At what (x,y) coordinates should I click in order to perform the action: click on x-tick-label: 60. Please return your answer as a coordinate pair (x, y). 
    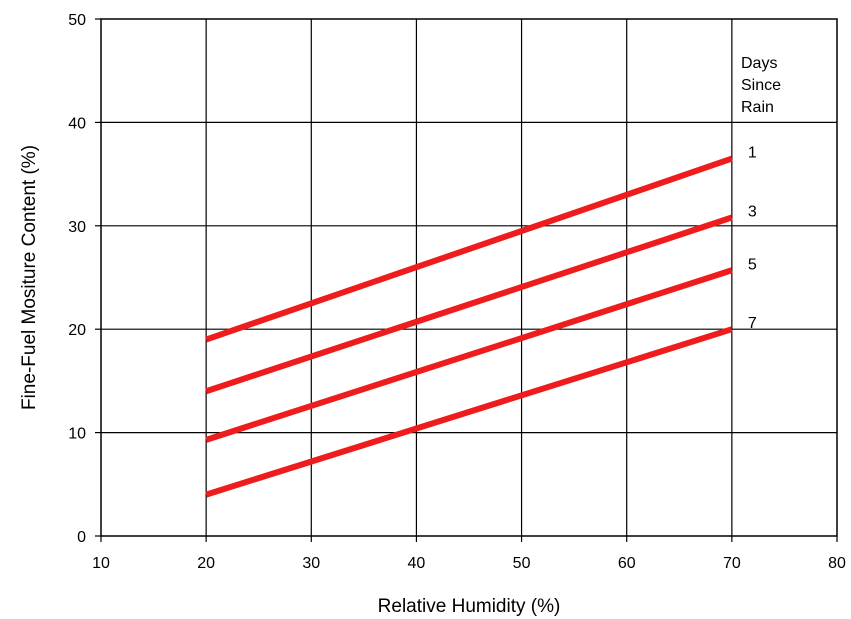
    Looking at the image, I should click on (627, 563).